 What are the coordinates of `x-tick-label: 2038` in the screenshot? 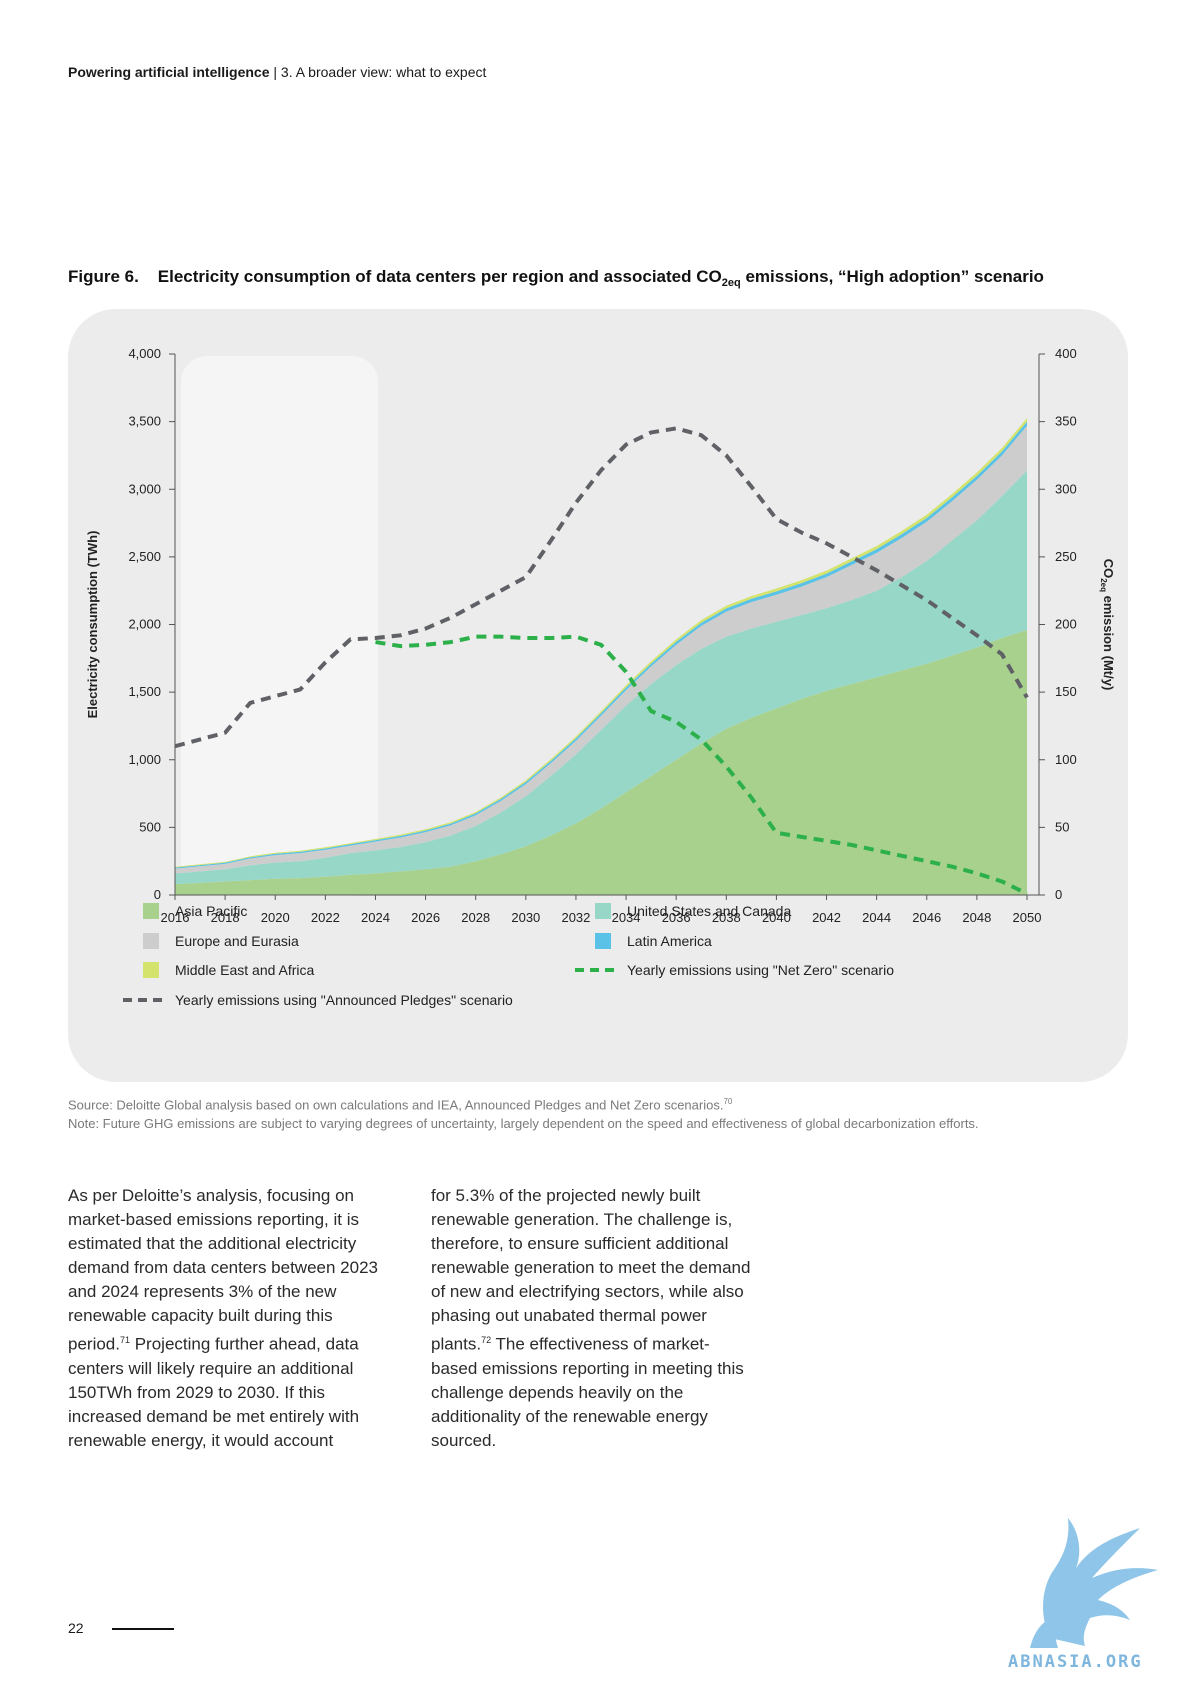 It's located at (726, 917).